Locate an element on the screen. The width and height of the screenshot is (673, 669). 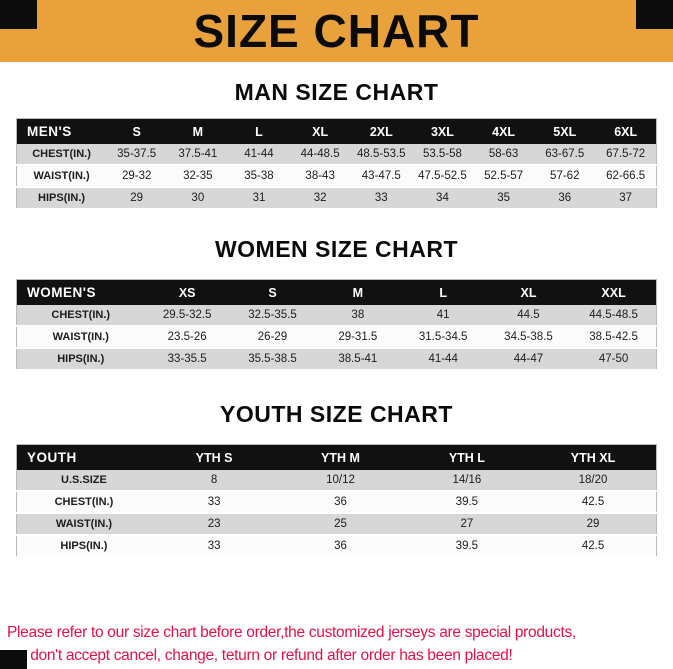
value-cell: 35-38 is located at coordinates (259, 176).